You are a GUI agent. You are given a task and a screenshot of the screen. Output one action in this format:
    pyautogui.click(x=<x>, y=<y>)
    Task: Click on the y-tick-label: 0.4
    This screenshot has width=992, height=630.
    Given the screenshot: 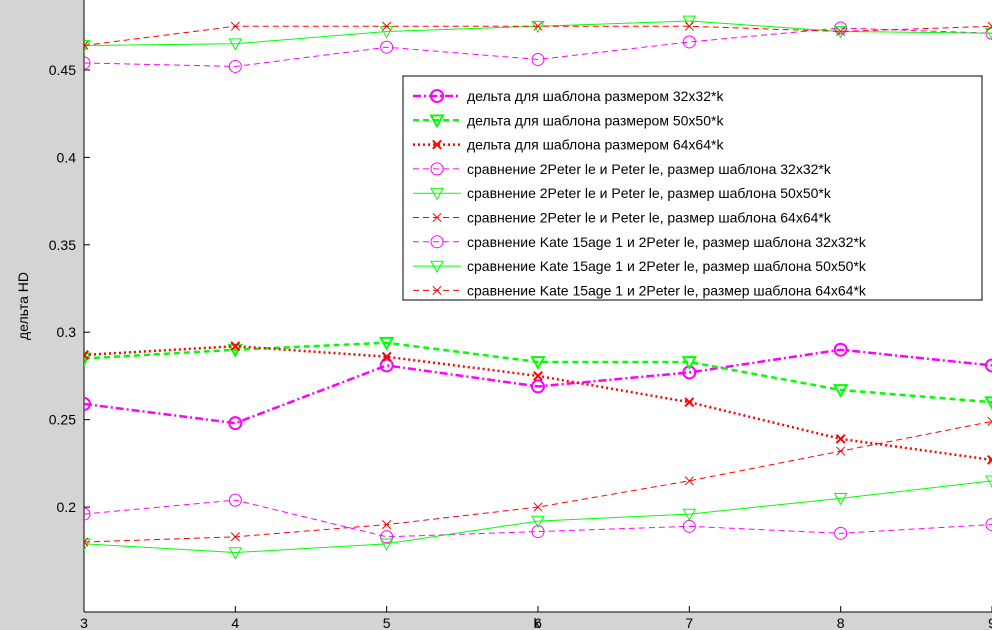 What is the action you would take?
    pyautogui.click(x=67, y=157)
    